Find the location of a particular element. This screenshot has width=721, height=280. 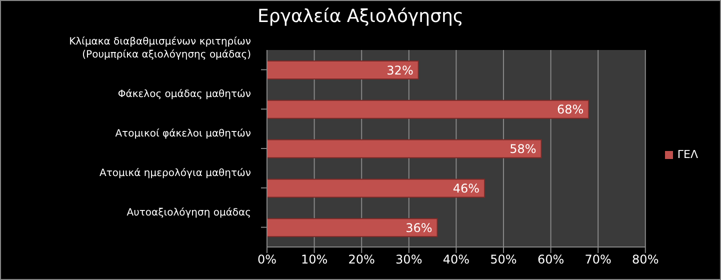

data-label: 58% is located at coordinates (523, 149).